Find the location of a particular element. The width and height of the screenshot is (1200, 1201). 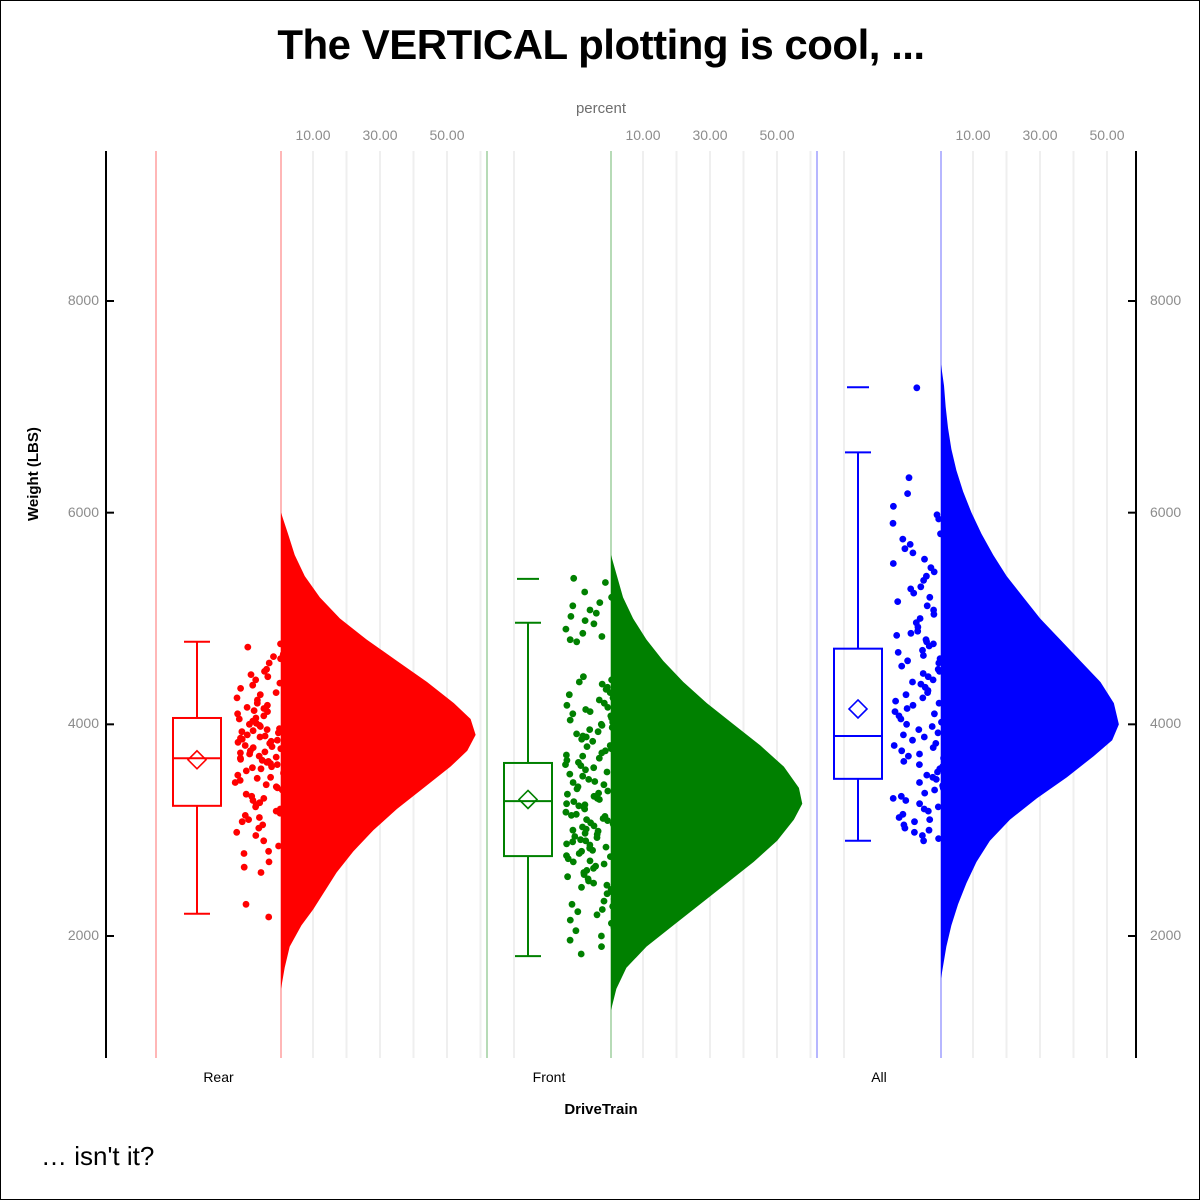

percent-tick-label: 50.00 is located at coordinates (1107, 135).